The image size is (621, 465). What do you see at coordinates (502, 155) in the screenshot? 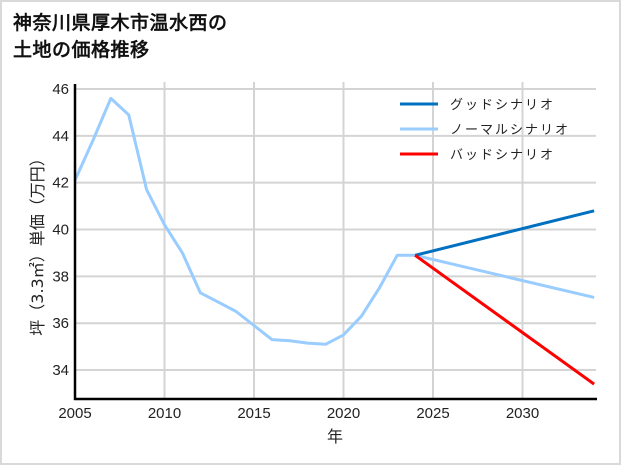
I see `legend-label: バッドシナリオ` at bounding box center [502, 155].